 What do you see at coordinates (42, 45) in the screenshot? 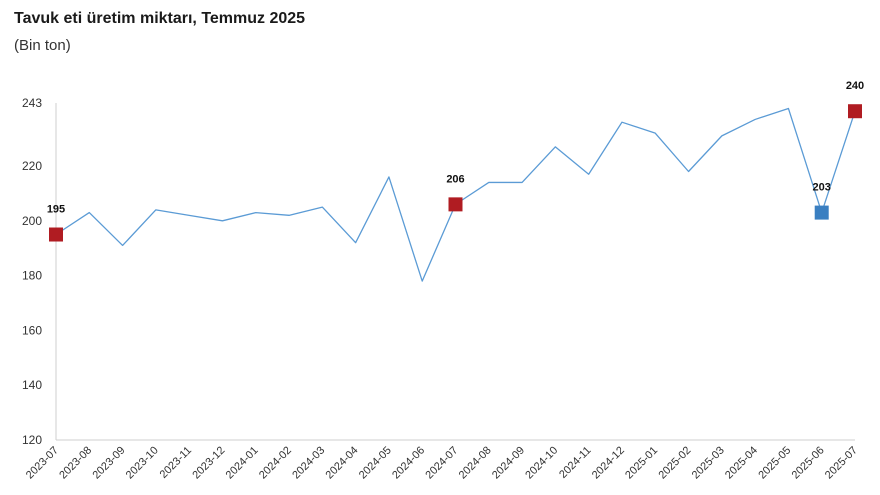
I see `chart-subtitle: (Bin ton)` at bounding box center [42, 45].